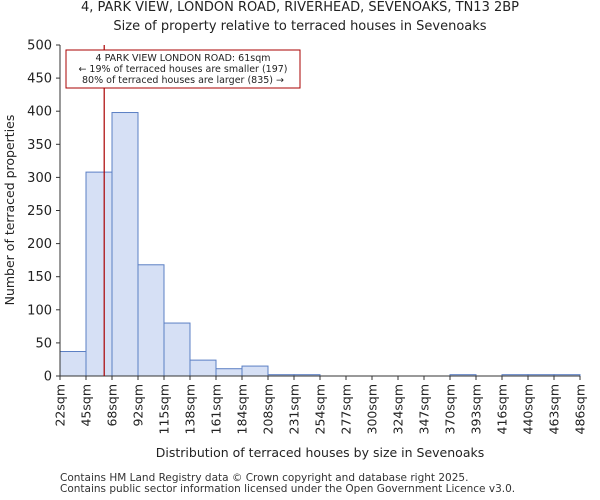  What do you see at coordinates (554, 409) in the screenshot?
I see `x-tick-label: 463sqm` at bounding box center [554, 409].